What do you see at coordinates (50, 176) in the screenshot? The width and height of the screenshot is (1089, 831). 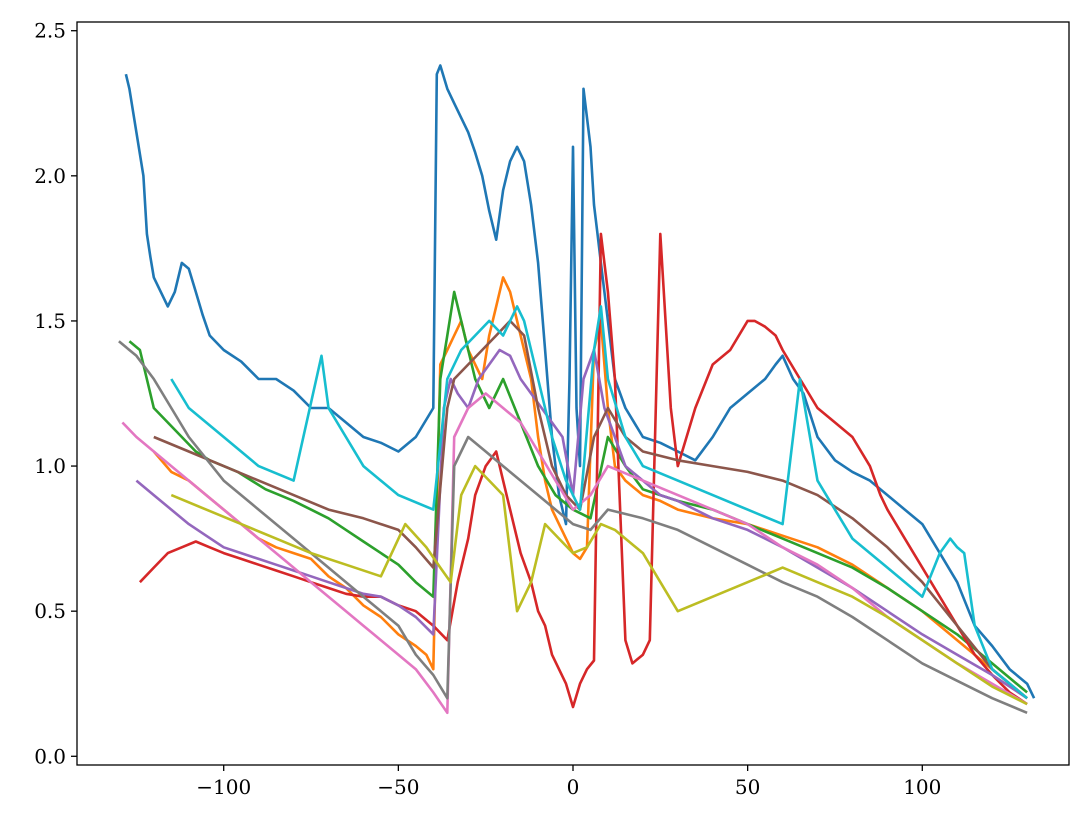 I see `y-tick-label: 2.0` at bounding box center [50, 176].